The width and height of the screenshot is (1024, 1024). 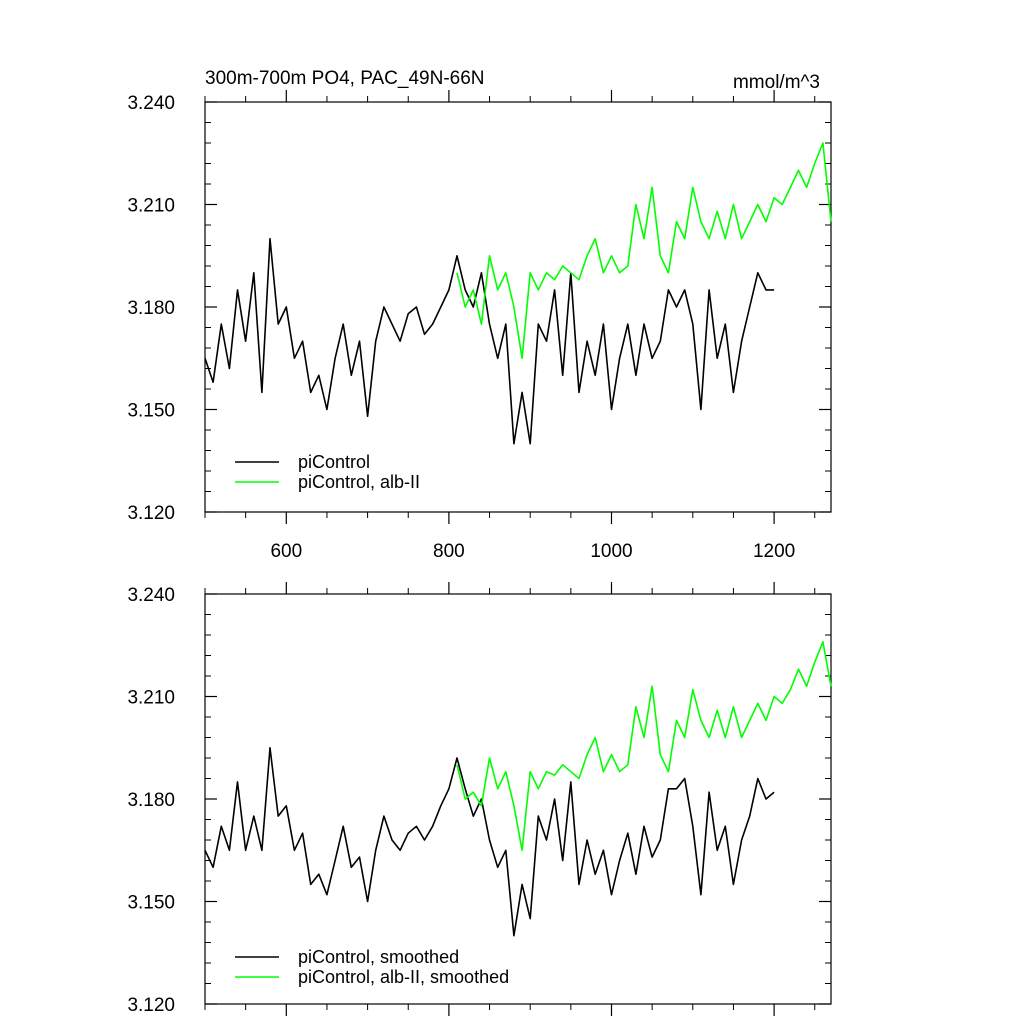 What do you see at coordinates (378, 957) in the screenshot?
I see `legend-label: piControl, smoothed` at bounding box center [378, 957].